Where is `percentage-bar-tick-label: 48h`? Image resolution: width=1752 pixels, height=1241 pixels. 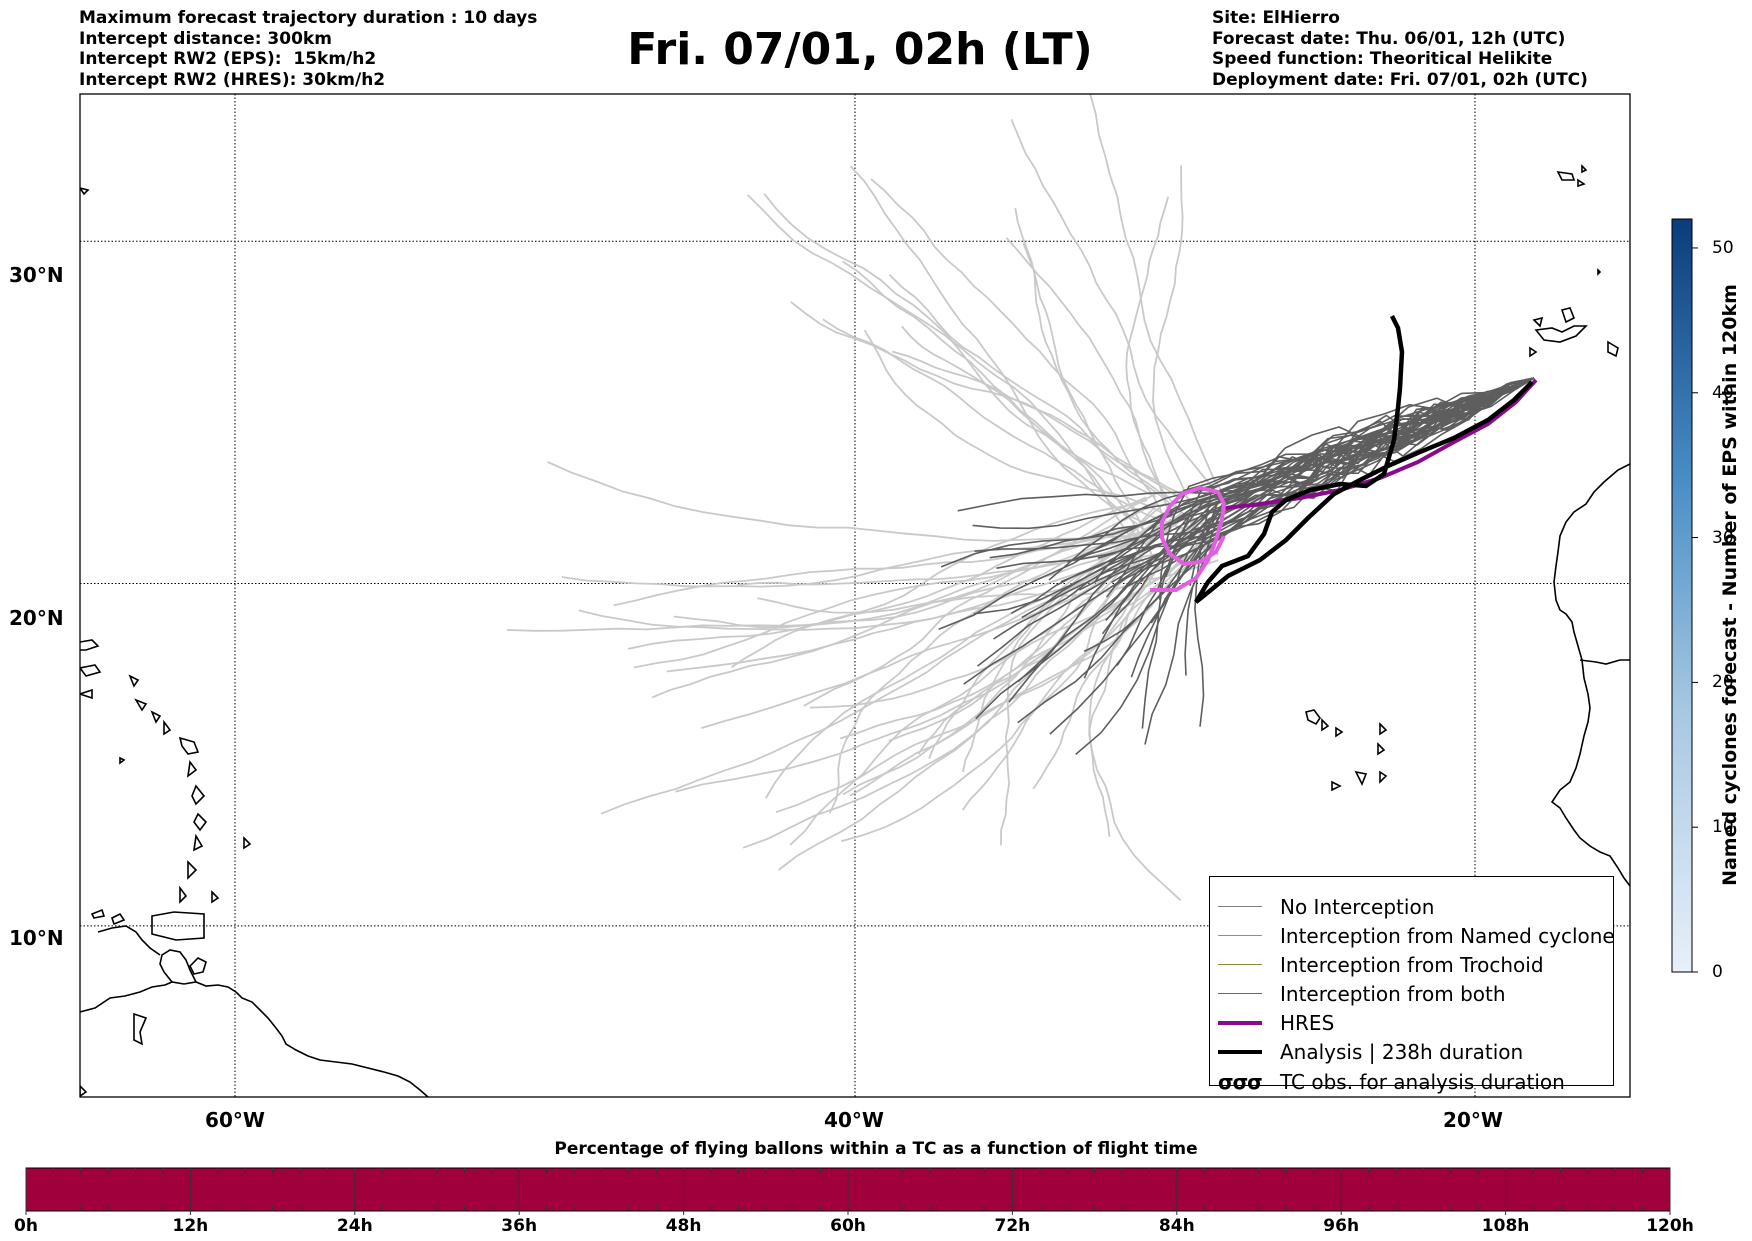
percentage-bar-tick-label: 48h is located at coordinates (683, 1226).